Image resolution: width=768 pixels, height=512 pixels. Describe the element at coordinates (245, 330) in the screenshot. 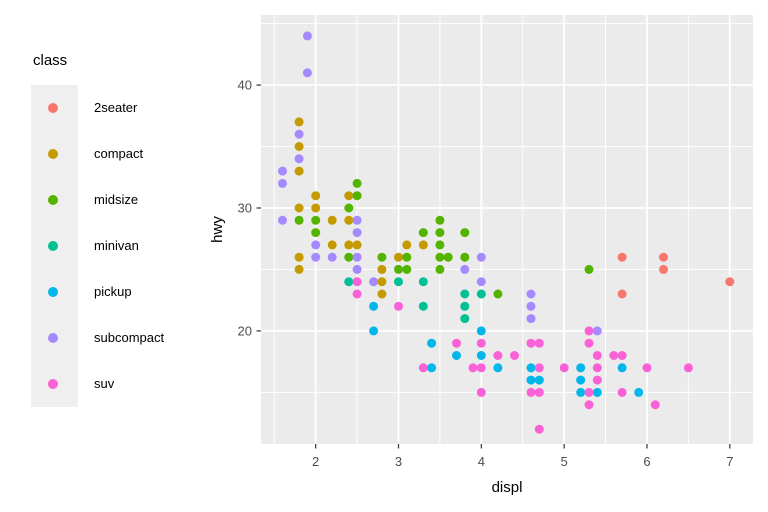

I see `y-tick-label: 20` at that location.